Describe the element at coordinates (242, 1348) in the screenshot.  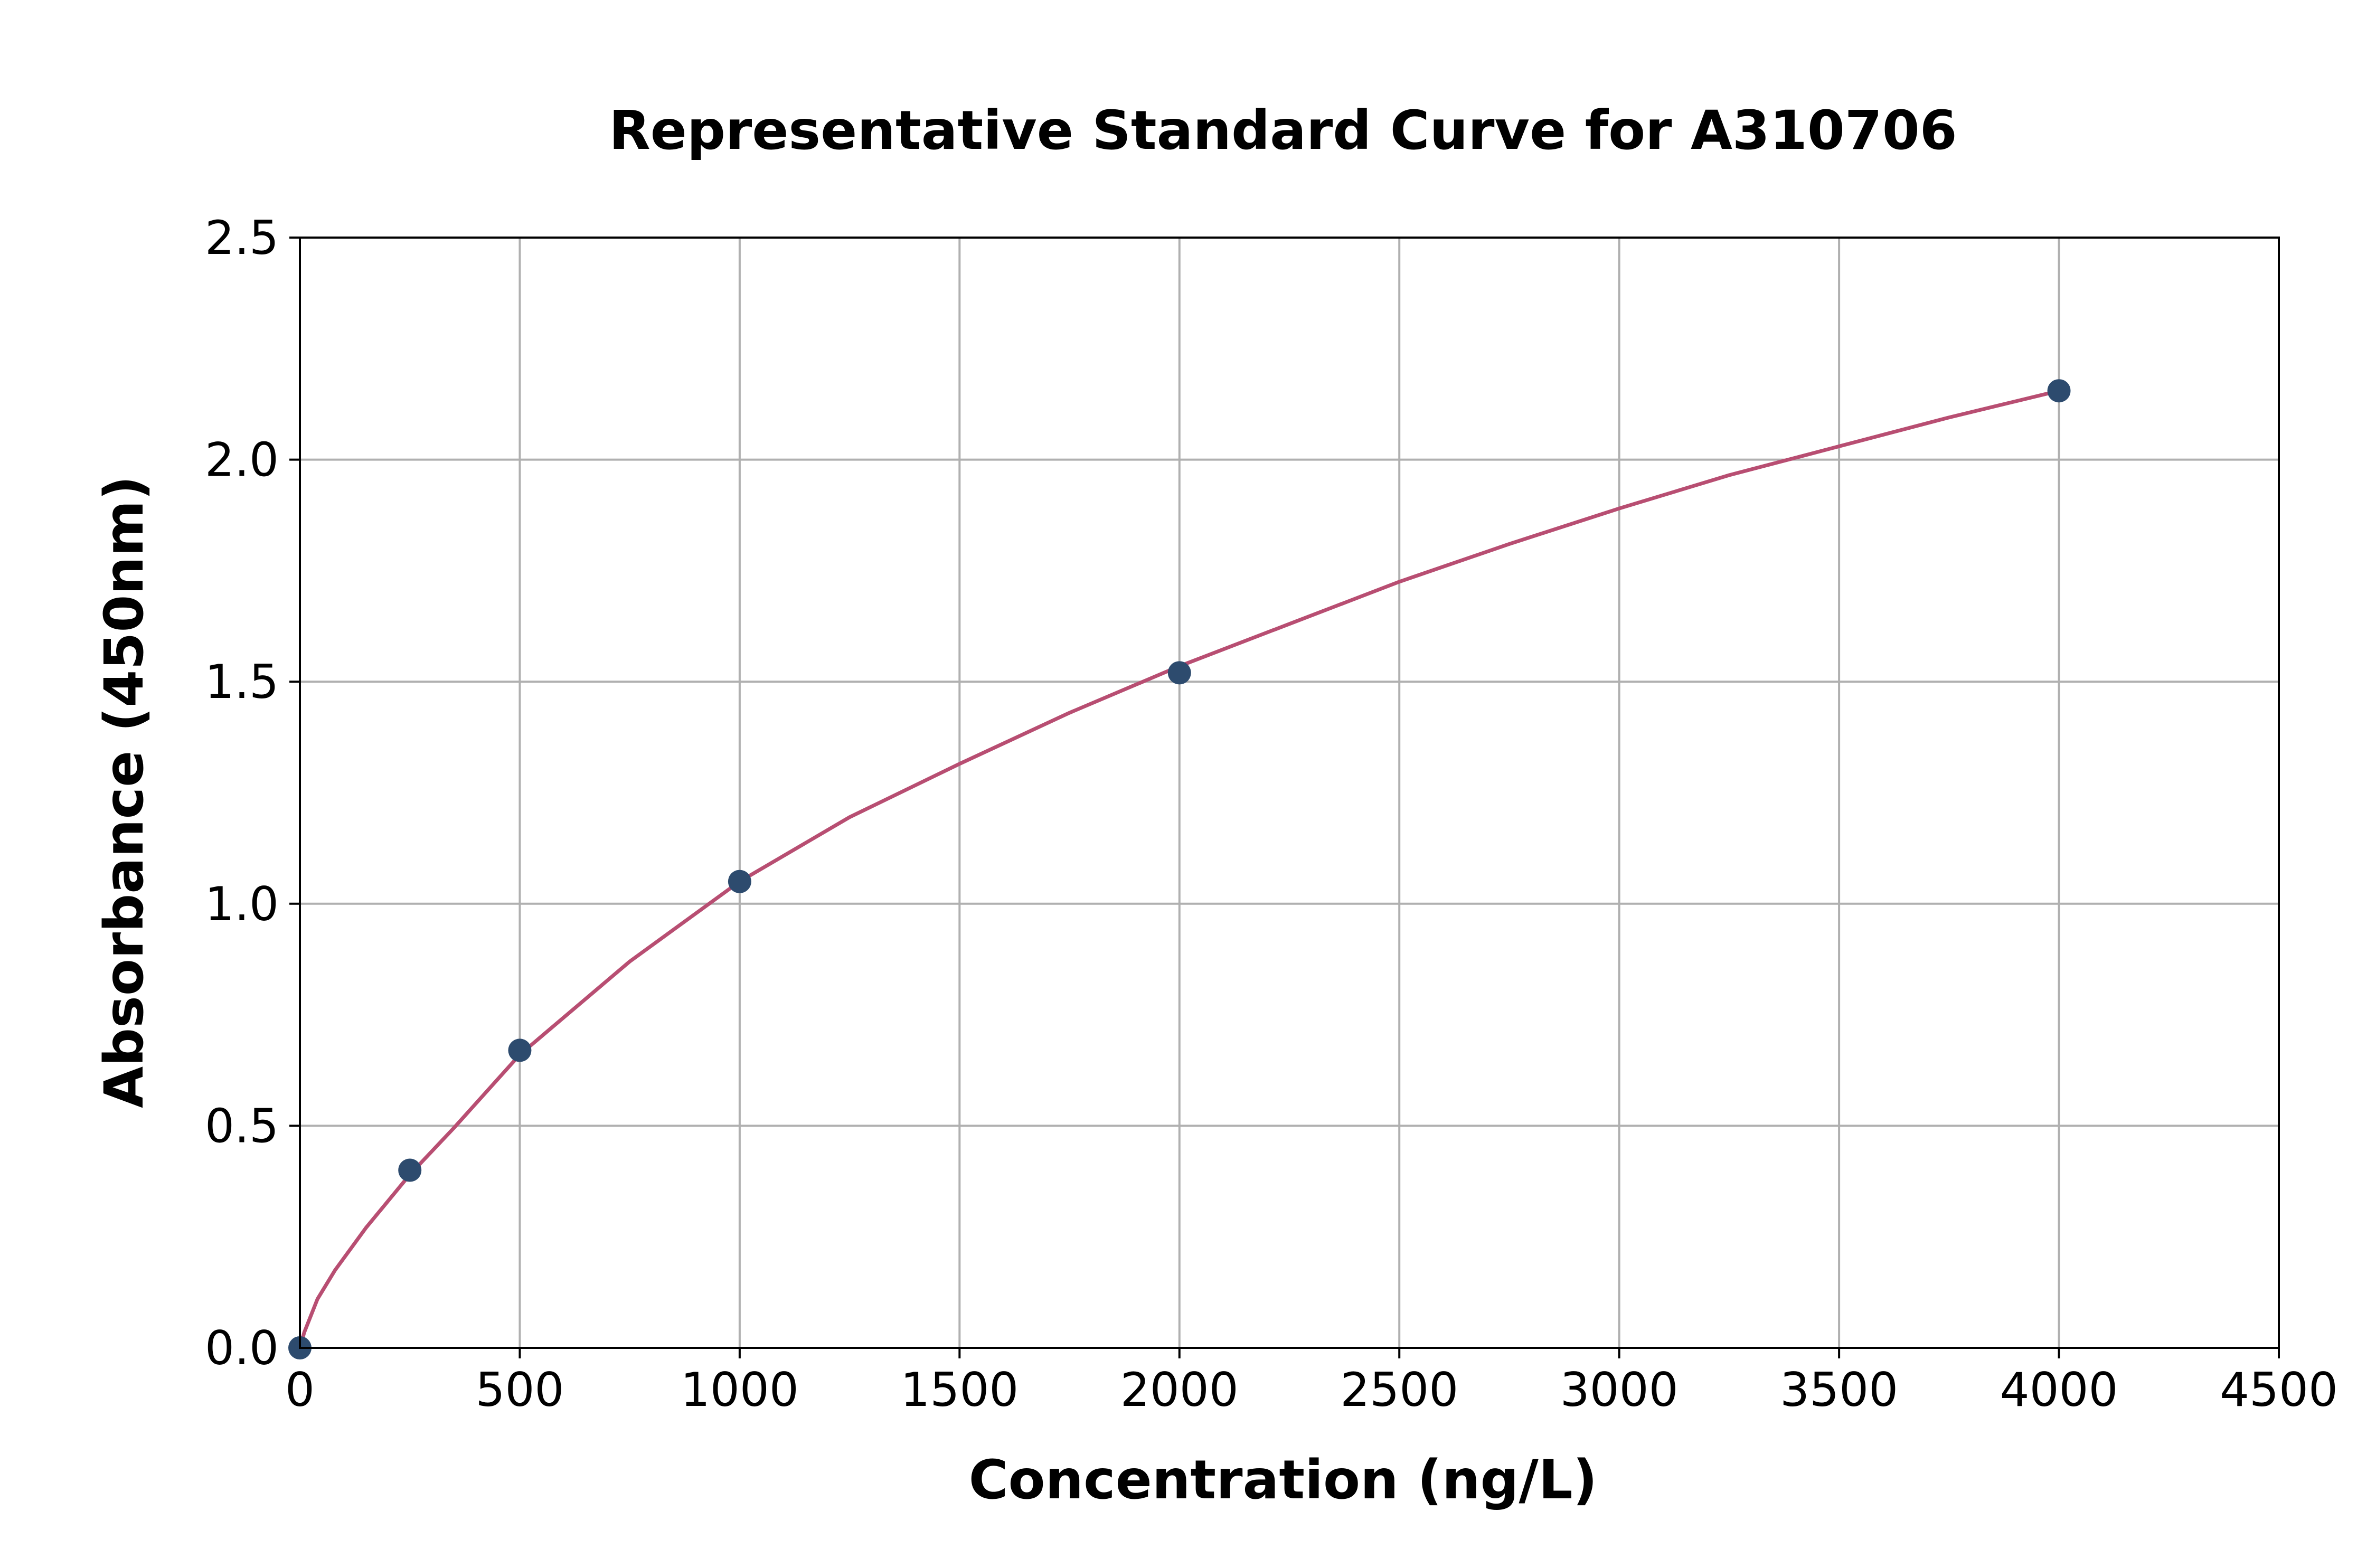
I see `y-tick-label: 0.0` at that location.